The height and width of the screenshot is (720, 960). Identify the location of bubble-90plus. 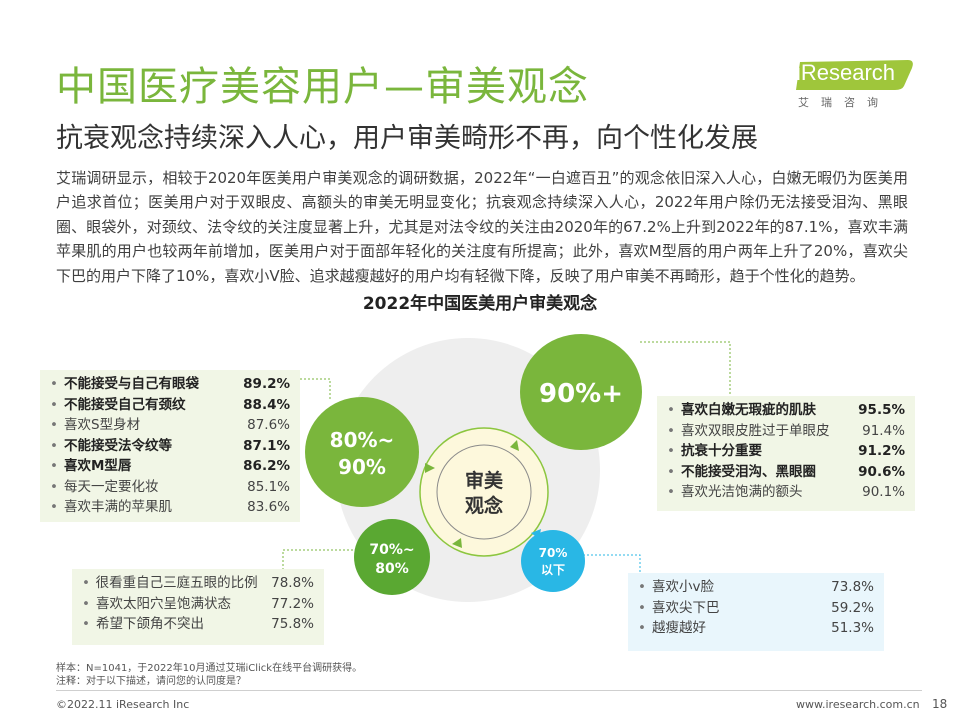
(581, 392).